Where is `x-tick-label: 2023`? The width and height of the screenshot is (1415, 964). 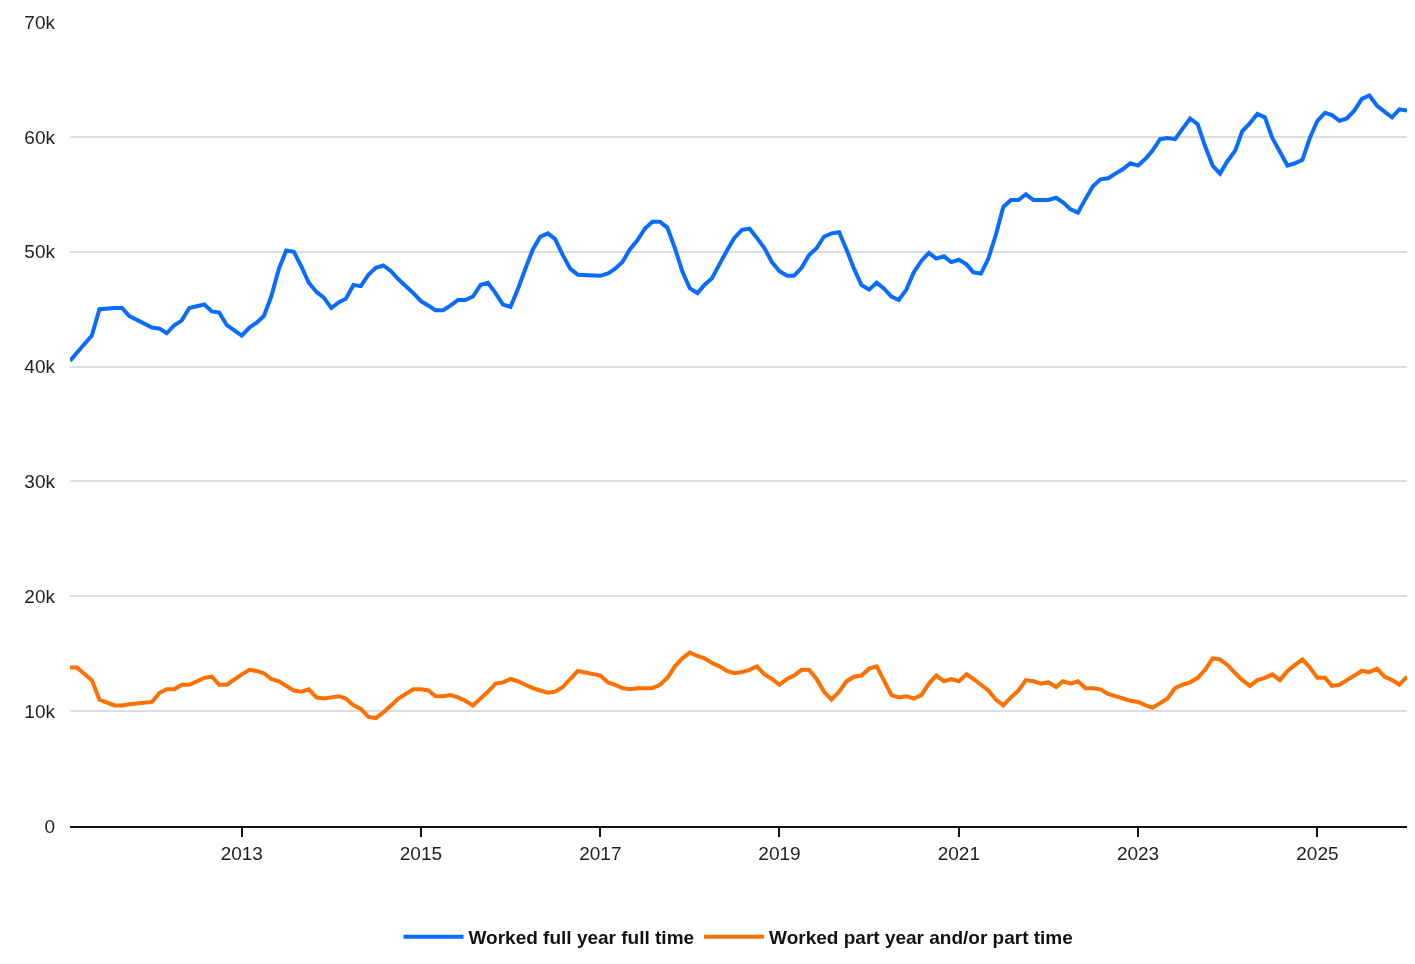 x-tick-label: 2023 is located at coordinates (1138, 853).